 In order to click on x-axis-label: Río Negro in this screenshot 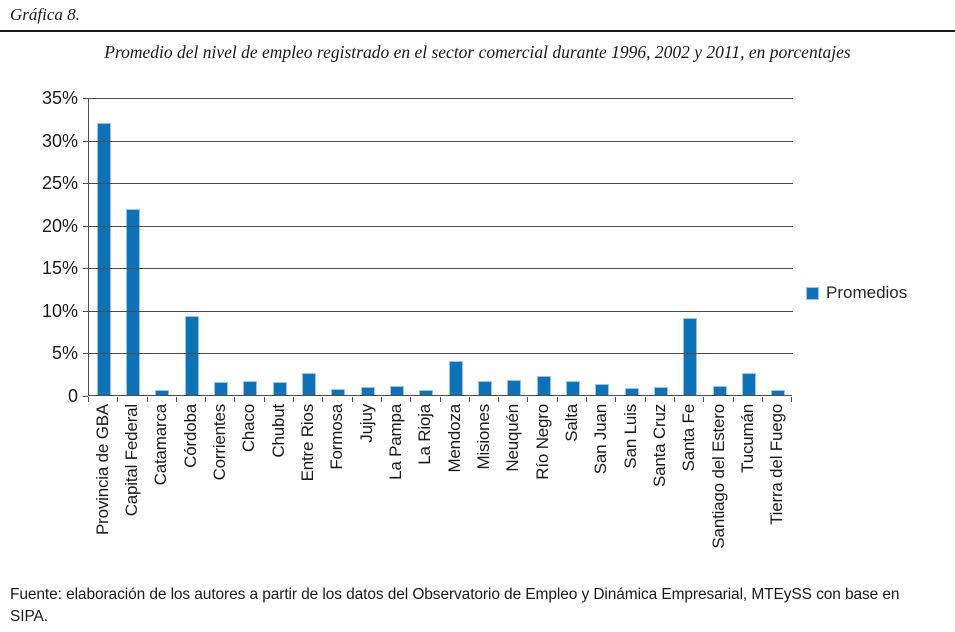, I will do `click(542, 442)`.